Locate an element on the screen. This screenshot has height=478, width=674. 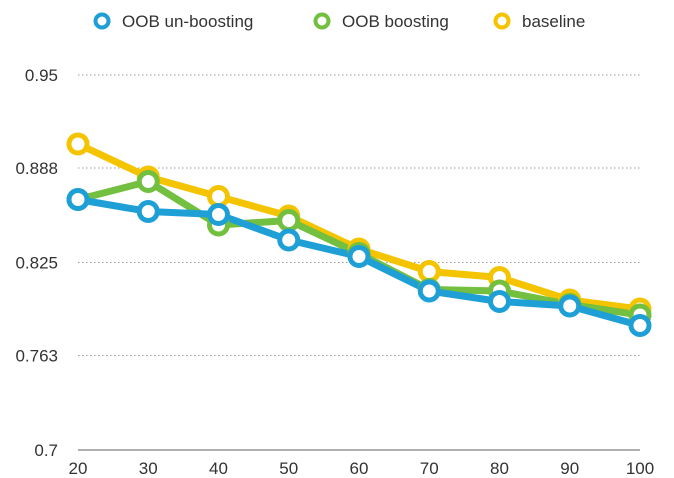
y-tick-label: 0.763 is located at coordinates (36, 356).